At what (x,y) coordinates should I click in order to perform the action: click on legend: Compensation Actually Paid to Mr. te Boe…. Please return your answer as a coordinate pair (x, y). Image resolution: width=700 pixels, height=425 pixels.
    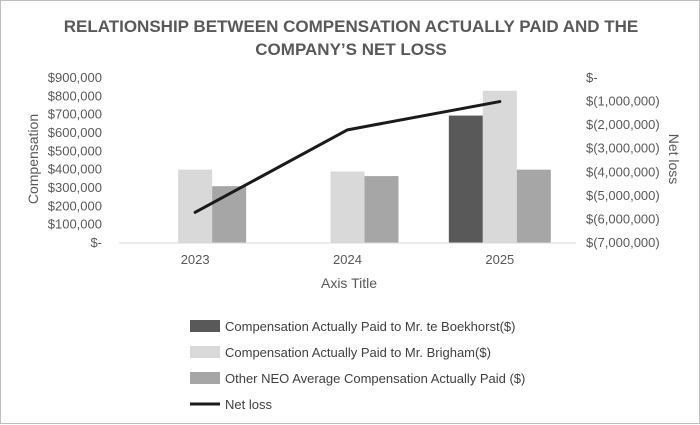
    Looking at the image, I should click on (357, 365).